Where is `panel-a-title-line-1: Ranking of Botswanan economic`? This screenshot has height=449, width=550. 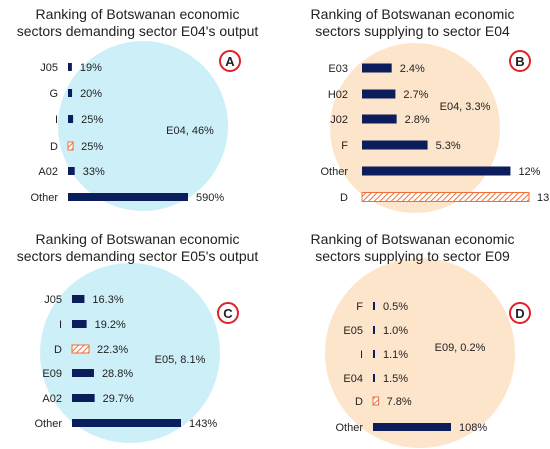 panel-a-title-line-1: Ranking of Botswanan economic is located at coordinates (137, 14).